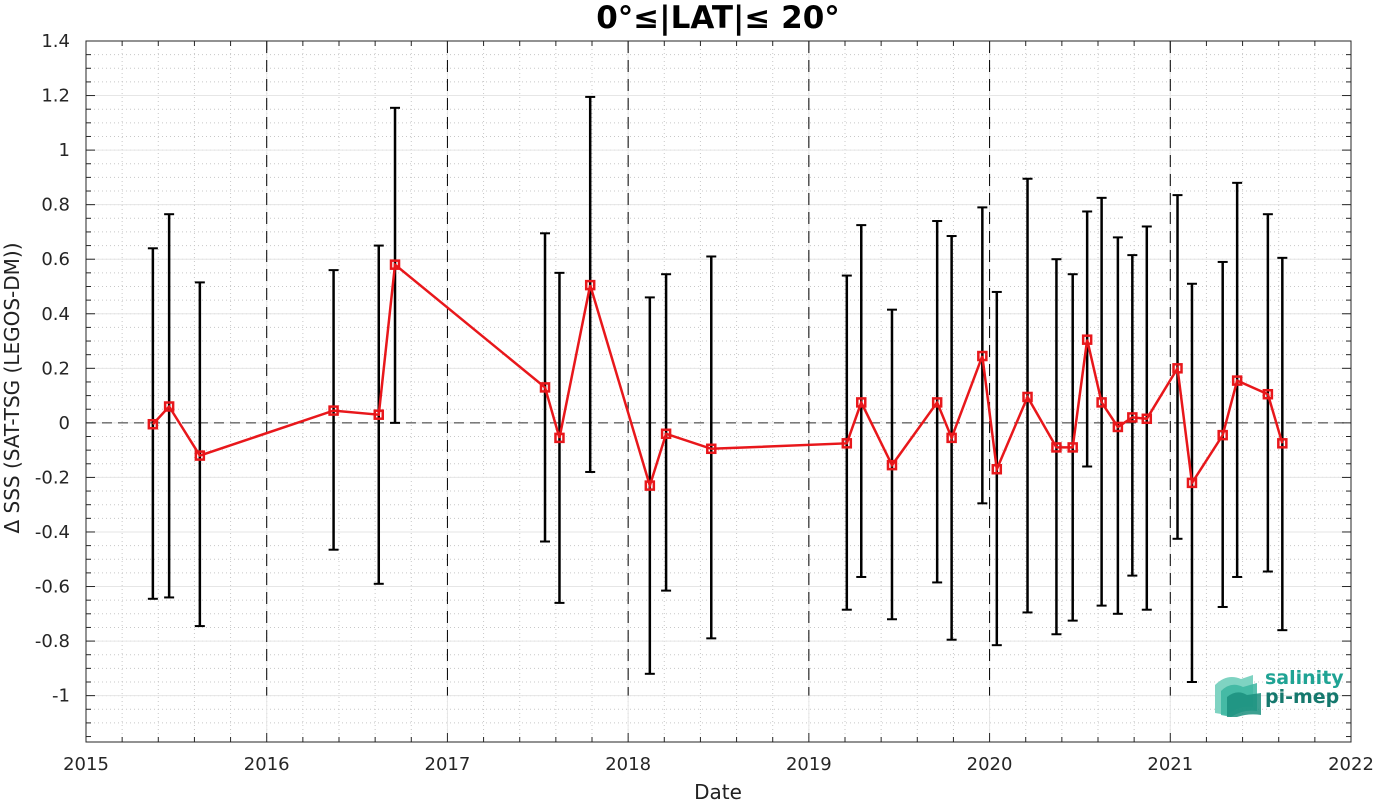 This screenshot has width=1374, height=801. What do you see at coordinates (1238, 696) in the screenshot?
I see `wave-logo-icon` at bounding box center [1238, 696].